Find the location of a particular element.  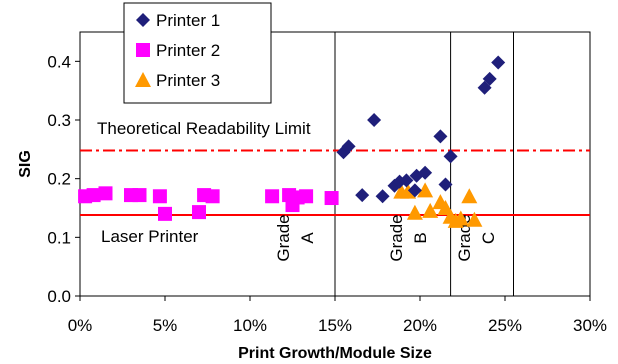

grade-letter: A is located at coordinates (307, 238).